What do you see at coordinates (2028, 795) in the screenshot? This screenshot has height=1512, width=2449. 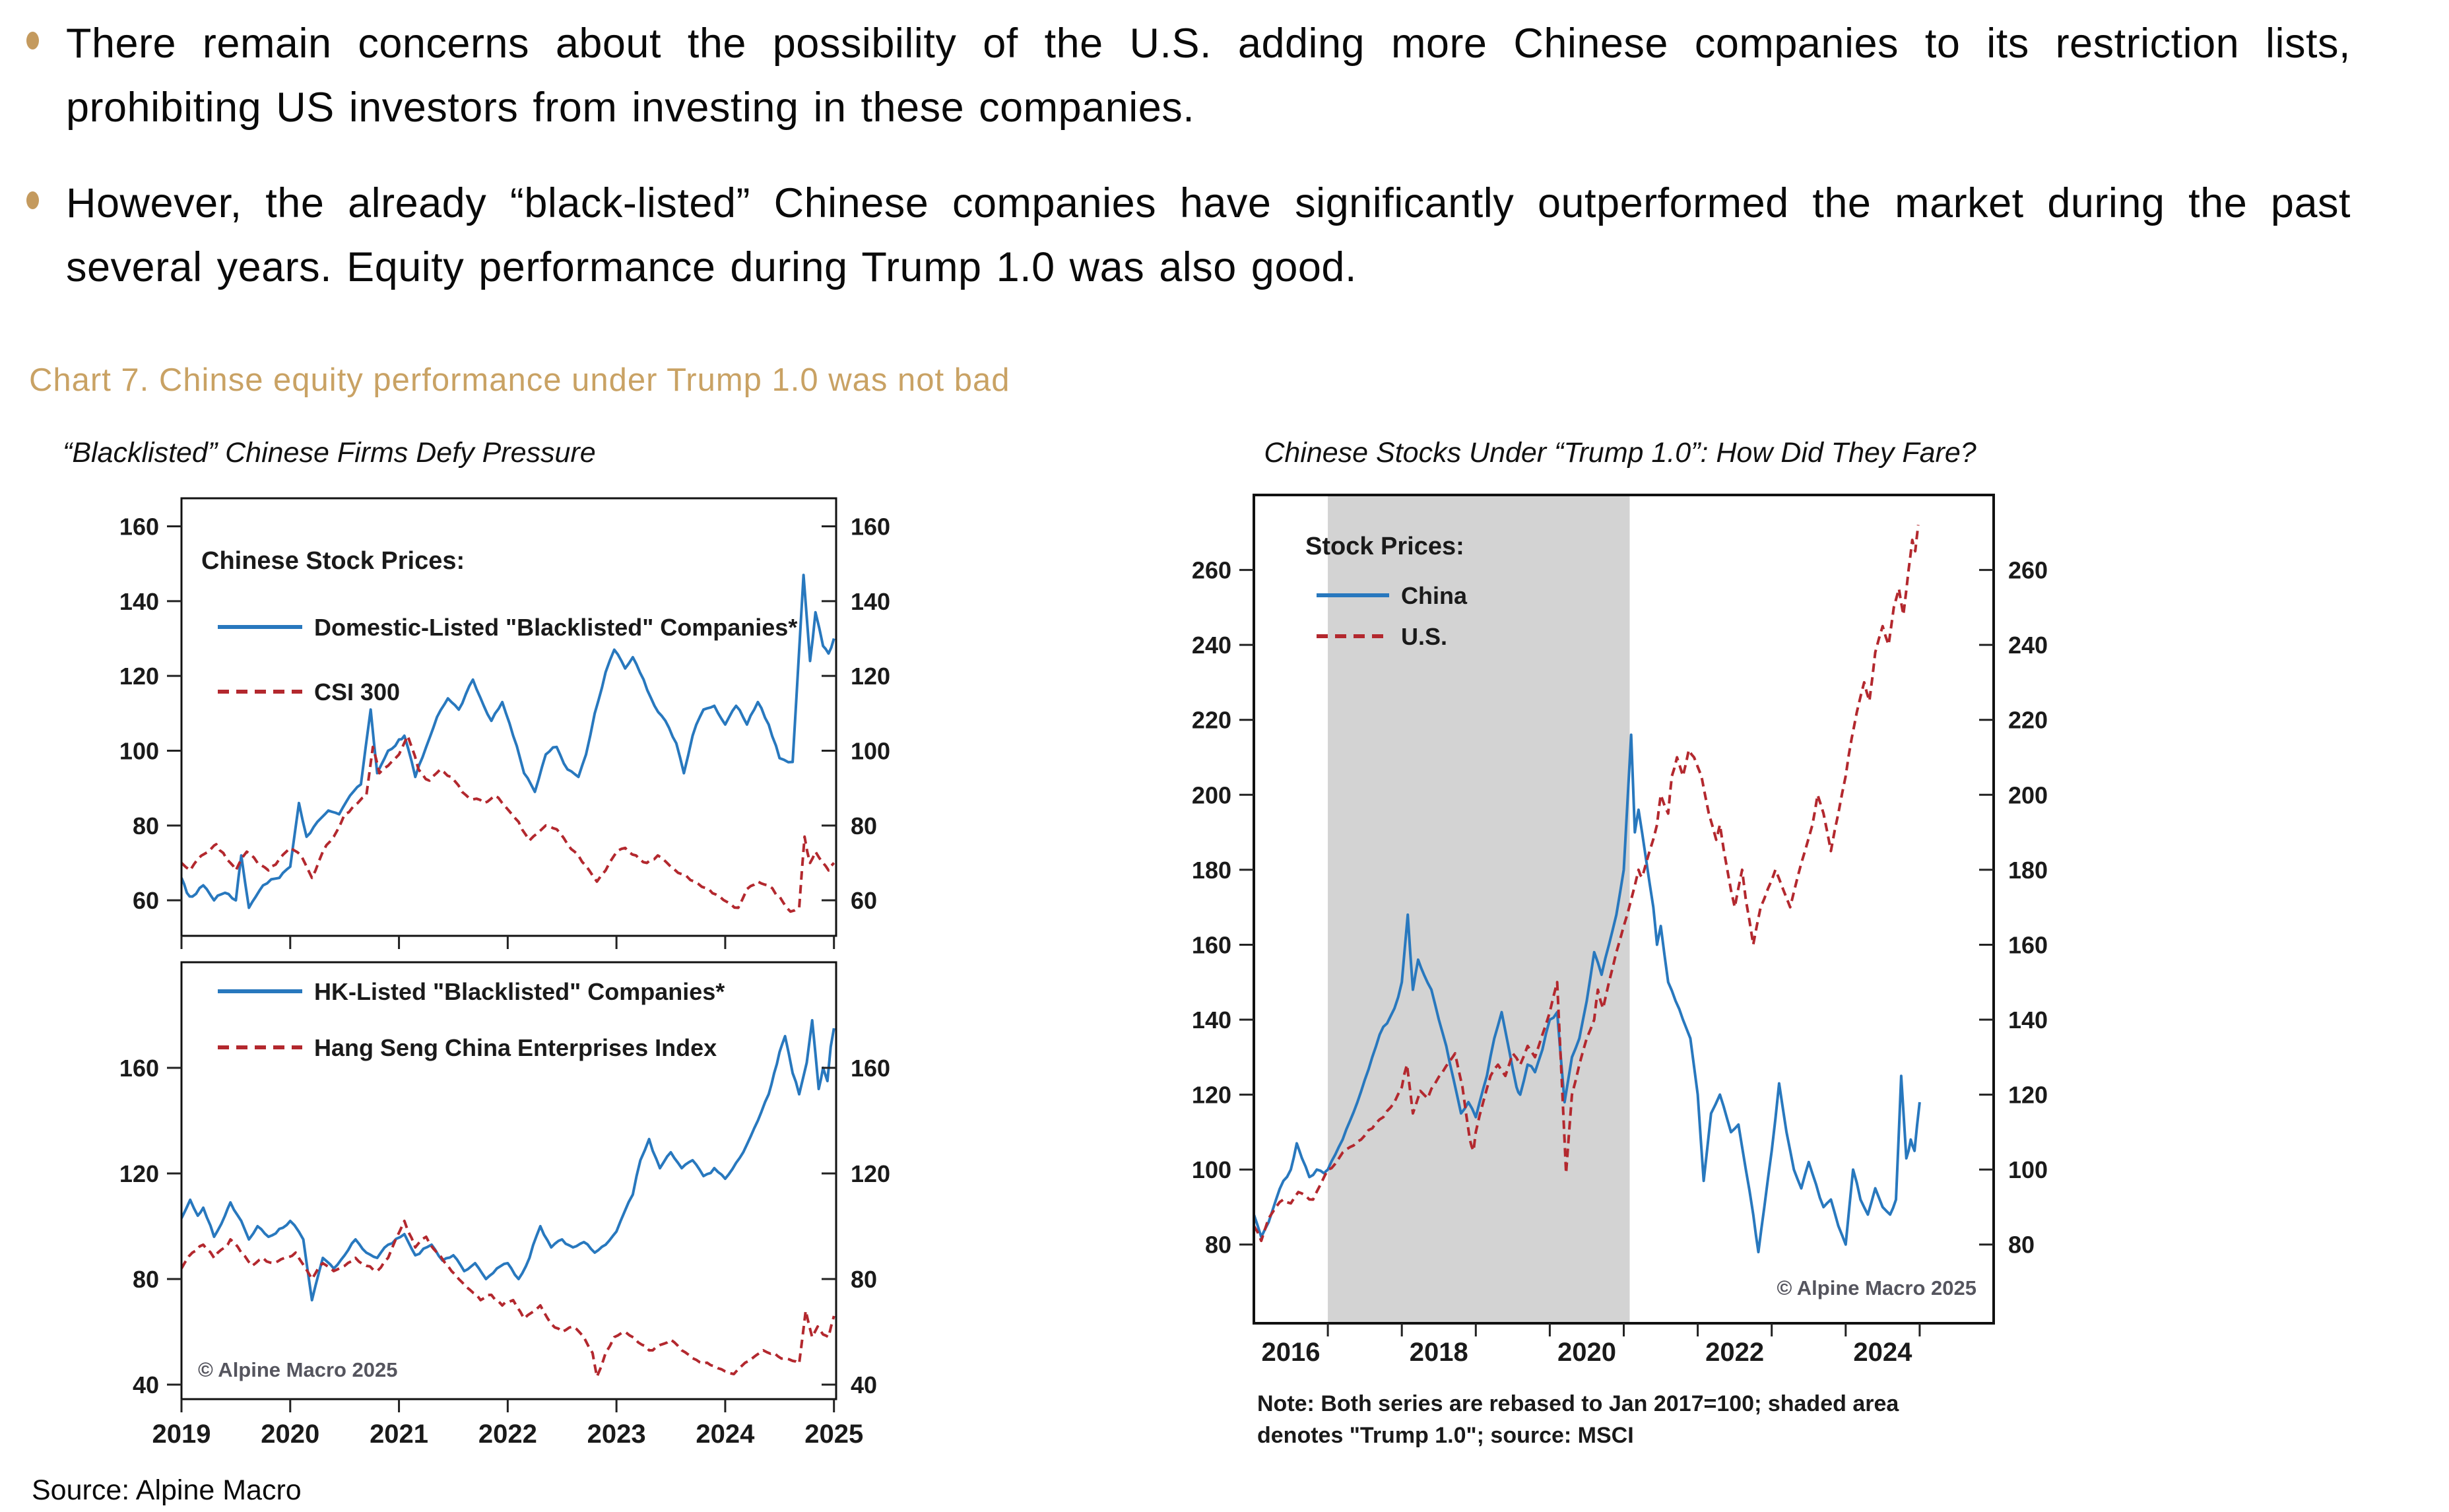 I see `y-axis-label-right: 200` at bounding box center [2028, 795].